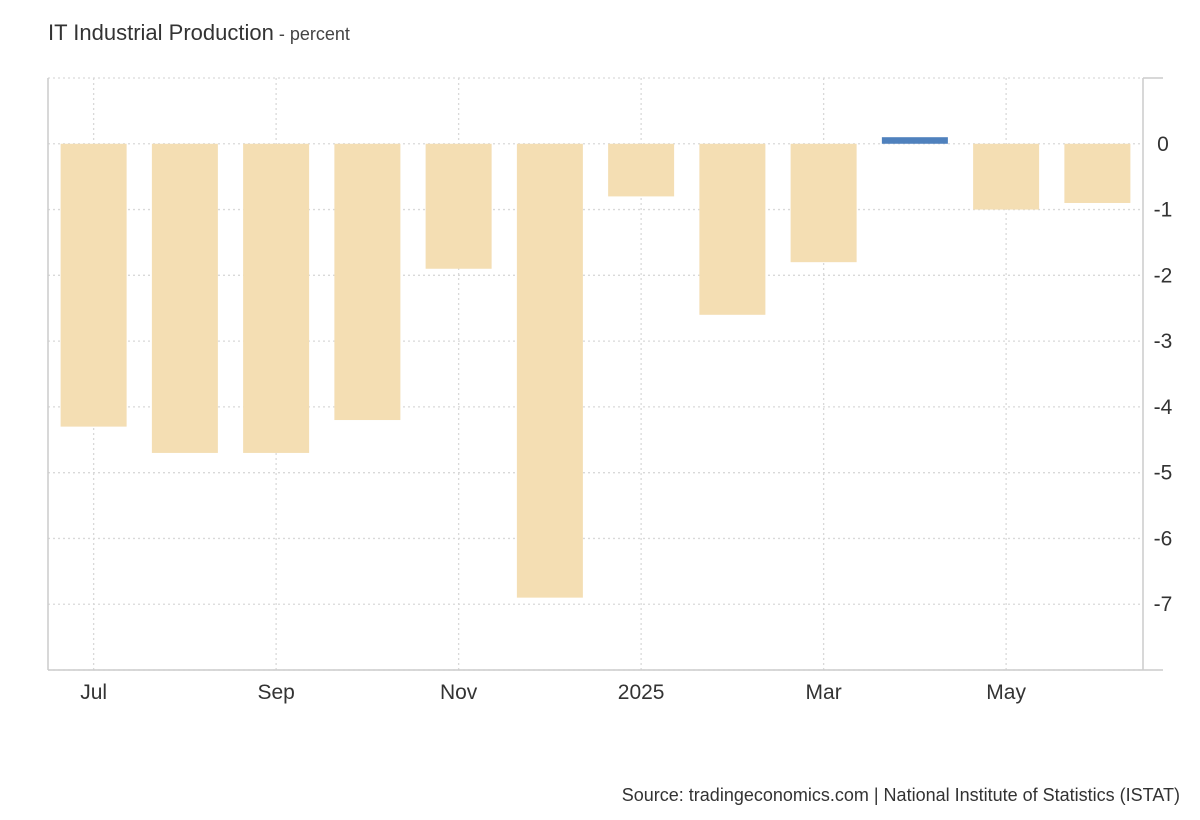 This screenshot has height=820, width=1200. I want to click on y-tick-label: -2, so click(1163, 275).